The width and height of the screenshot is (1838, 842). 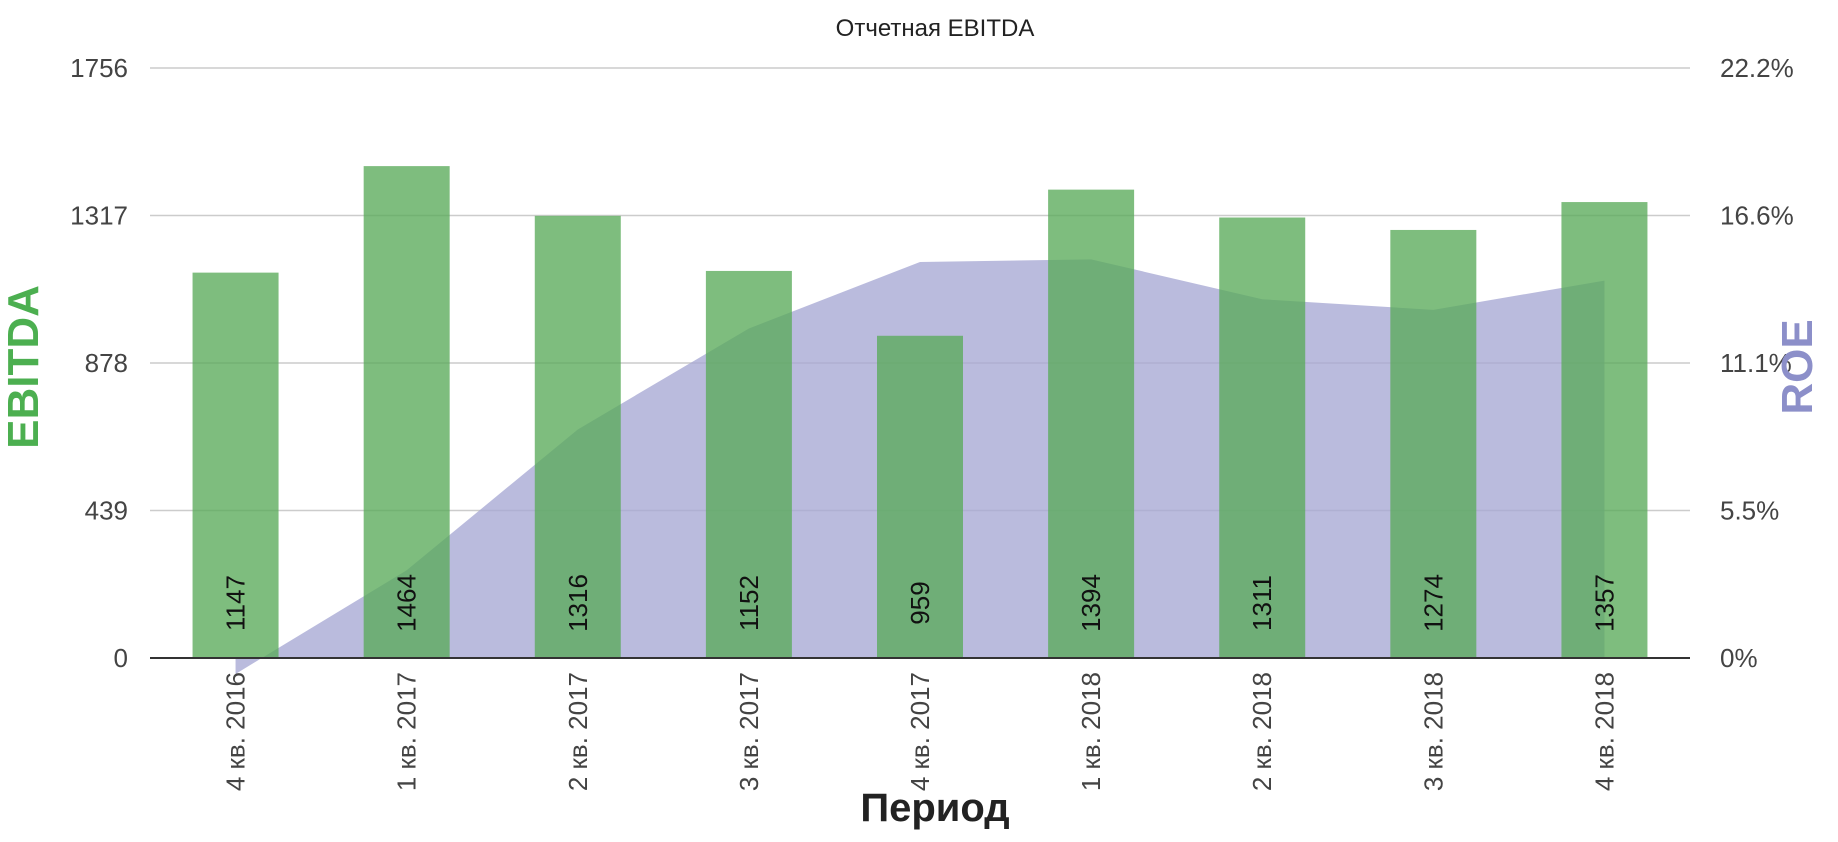 What do you see at coordinates (1749, 511) in the screenshot?
I see `y-tick-label-right: 5.5%` at bounding box center [1749, 511].